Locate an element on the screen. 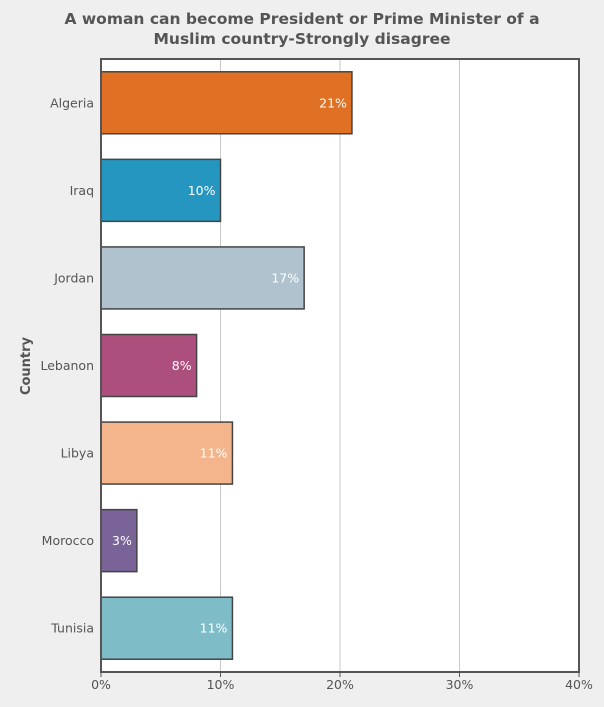  x-tick-label-2: 20% is located at coordinates (340, 684).